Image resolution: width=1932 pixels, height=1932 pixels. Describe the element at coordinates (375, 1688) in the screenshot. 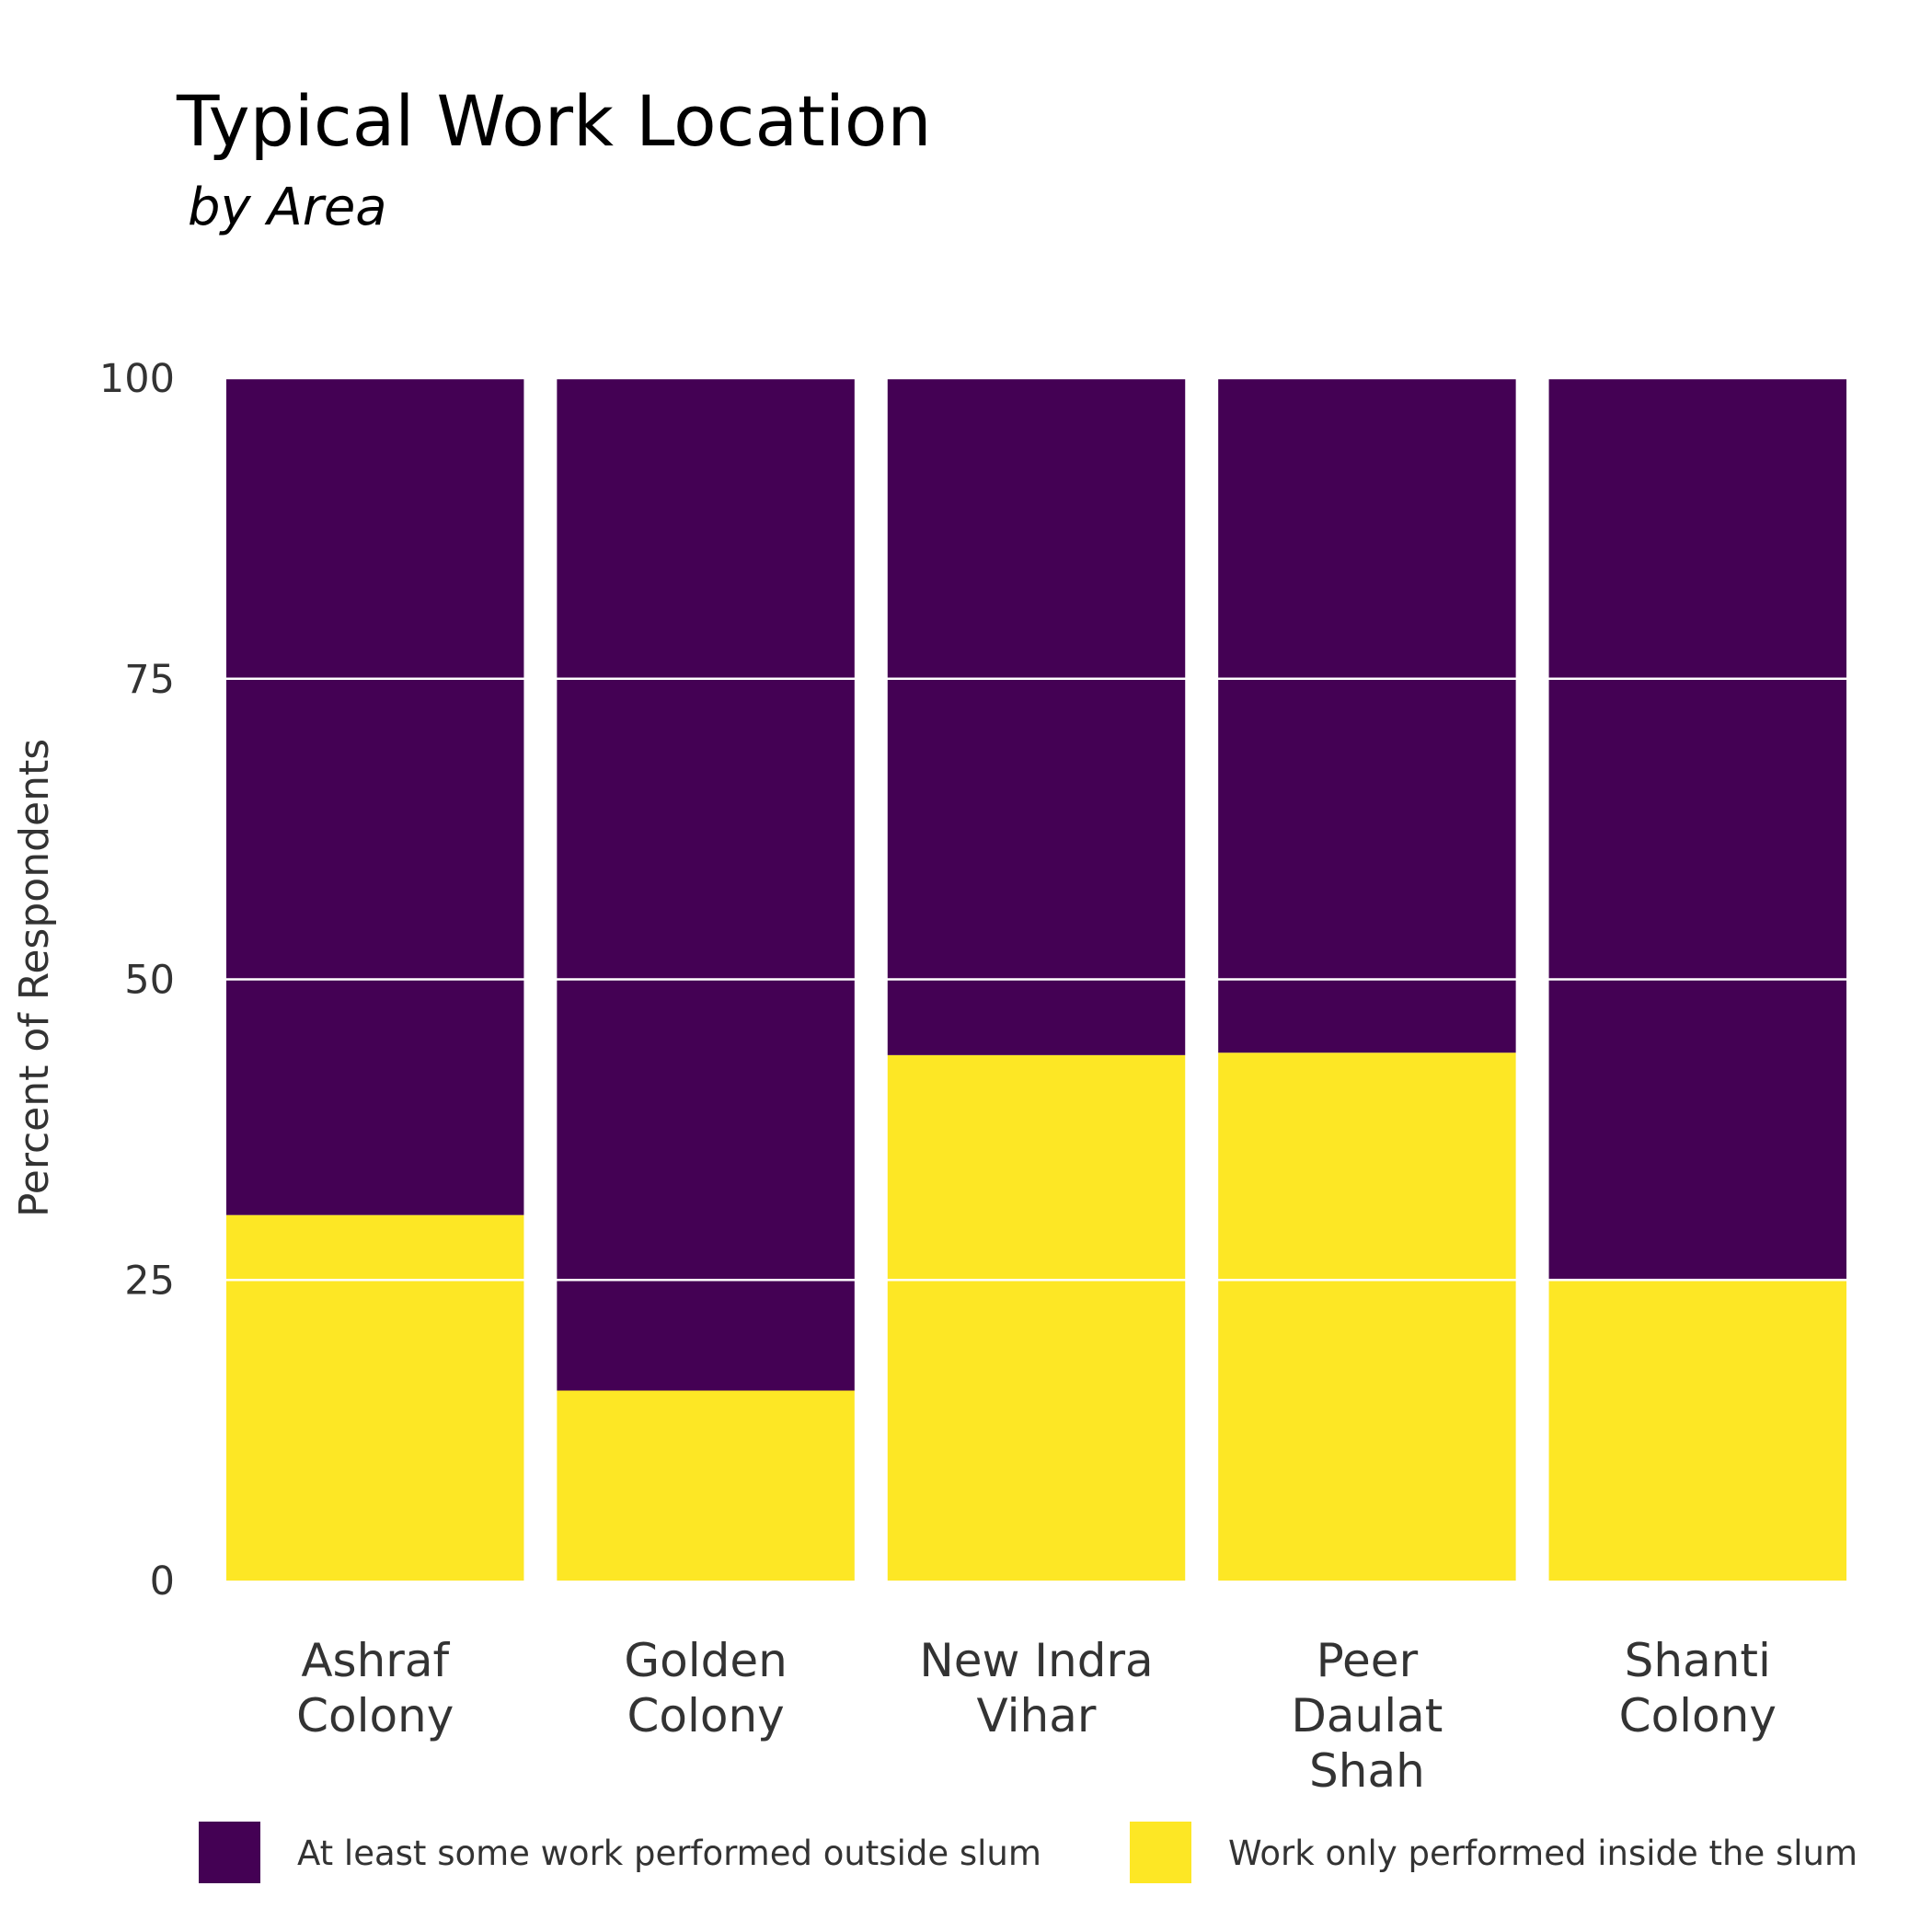

I see `category-label: Ashraf Colony` at that location.